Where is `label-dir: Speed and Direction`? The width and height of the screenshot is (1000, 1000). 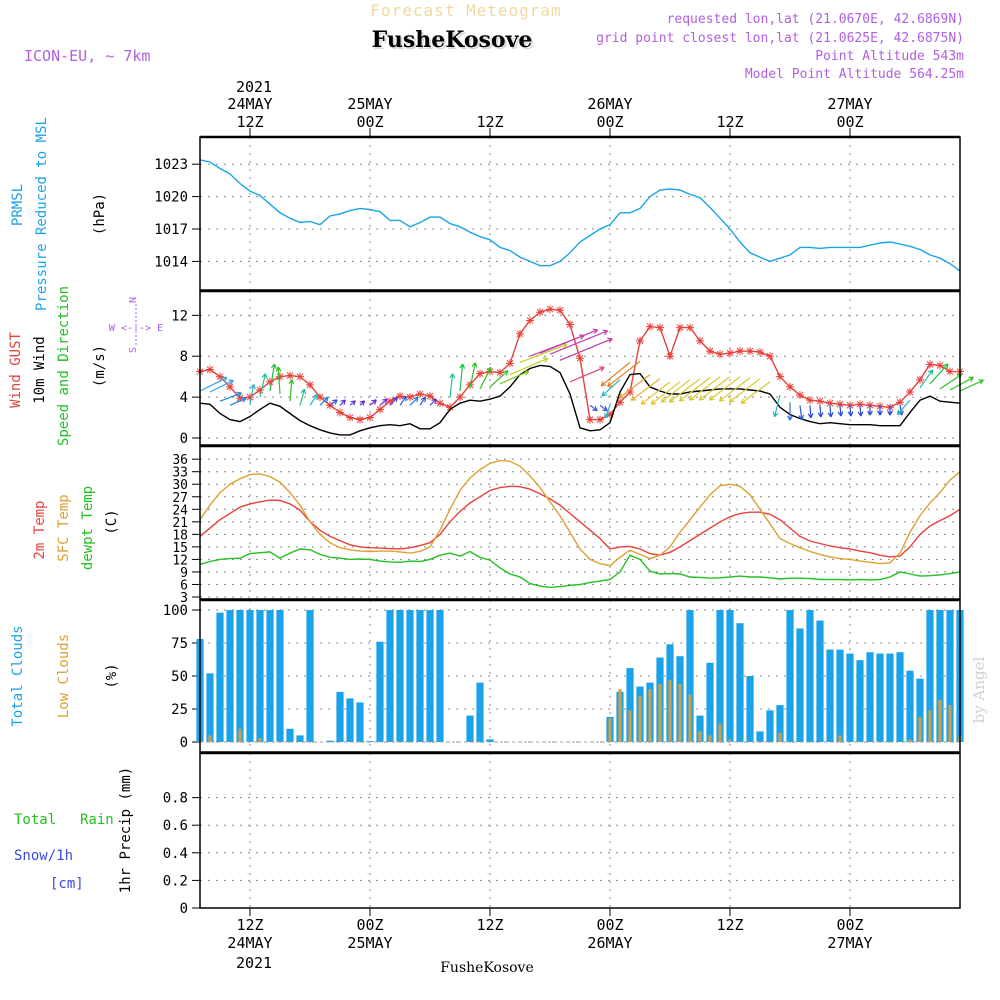
label-dir: Speed and Direction is located at coordinates (64, 366).